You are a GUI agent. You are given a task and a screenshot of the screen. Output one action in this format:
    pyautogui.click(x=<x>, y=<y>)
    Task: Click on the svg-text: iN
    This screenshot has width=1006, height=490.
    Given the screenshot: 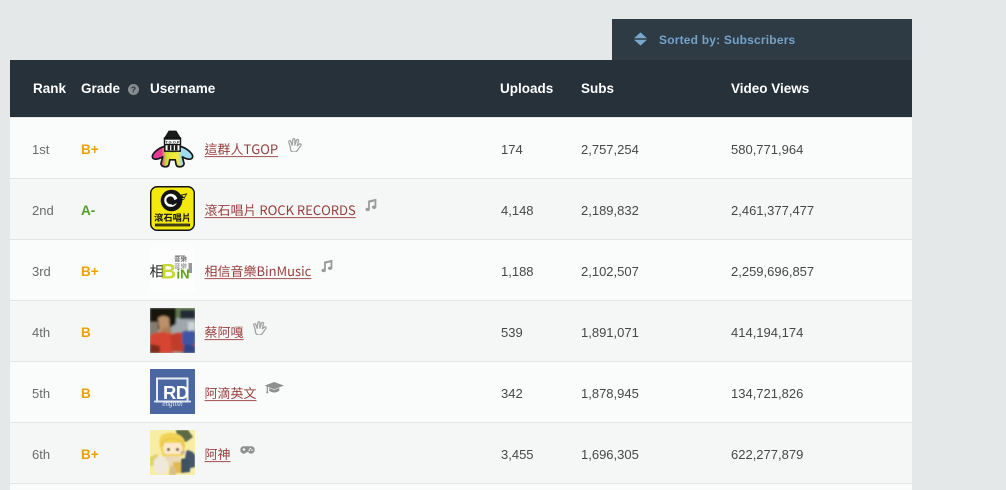 What is the action you would take?
    pyautogui.click(x=183, y=274)
    